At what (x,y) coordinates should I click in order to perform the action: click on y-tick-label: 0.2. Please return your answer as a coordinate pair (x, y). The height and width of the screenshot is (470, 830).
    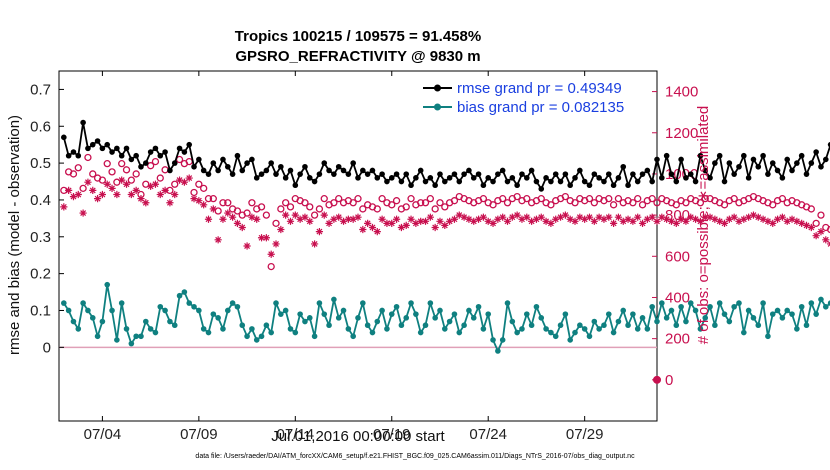
    Looking at the image, I should click on (40, 274).